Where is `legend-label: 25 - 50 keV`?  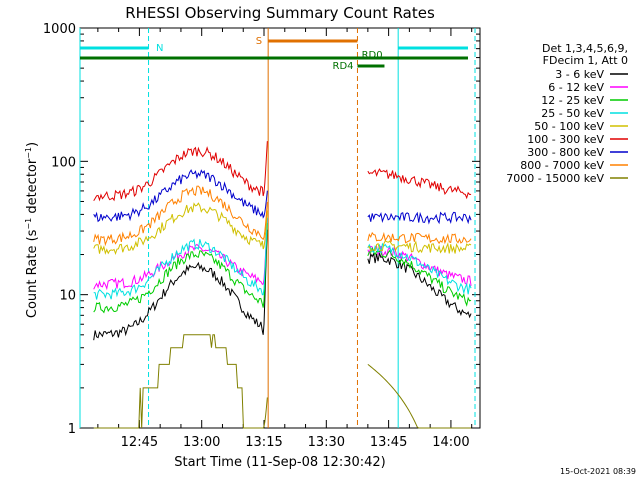
legend-label: 25 - 50 keV is located at coordinates (572, 113).